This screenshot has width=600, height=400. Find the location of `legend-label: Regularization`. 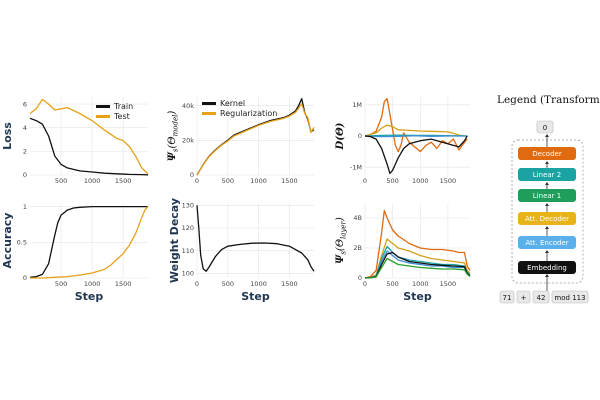

legend-label: Regularization is located at coordinates (248, 113).